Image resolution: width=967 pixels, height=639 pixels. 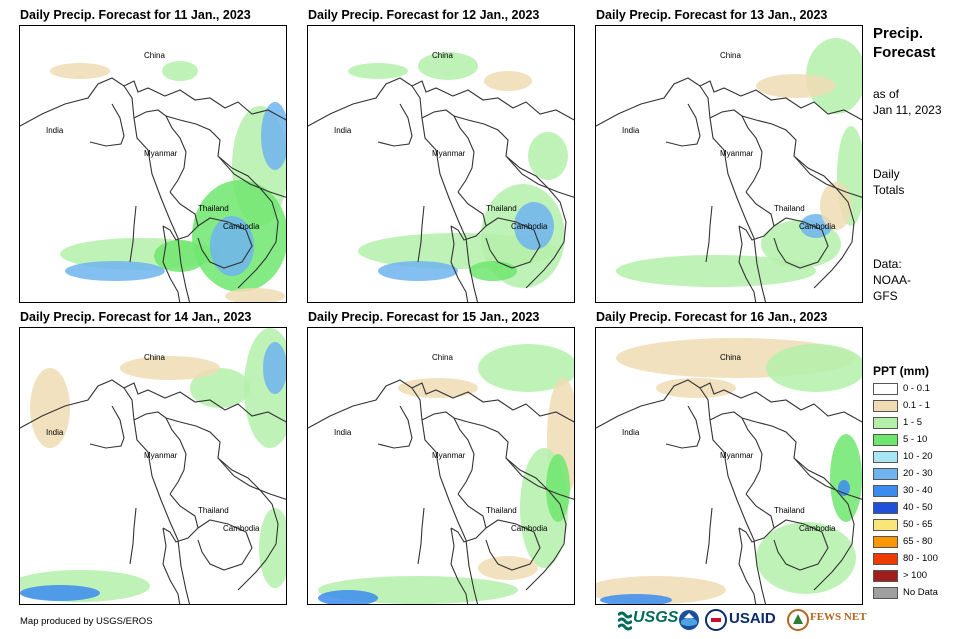 I want to click on panel-title-jan-12: Daily Precip. Forecast for 12 Jan., 2023, so click(x=424, y=15).